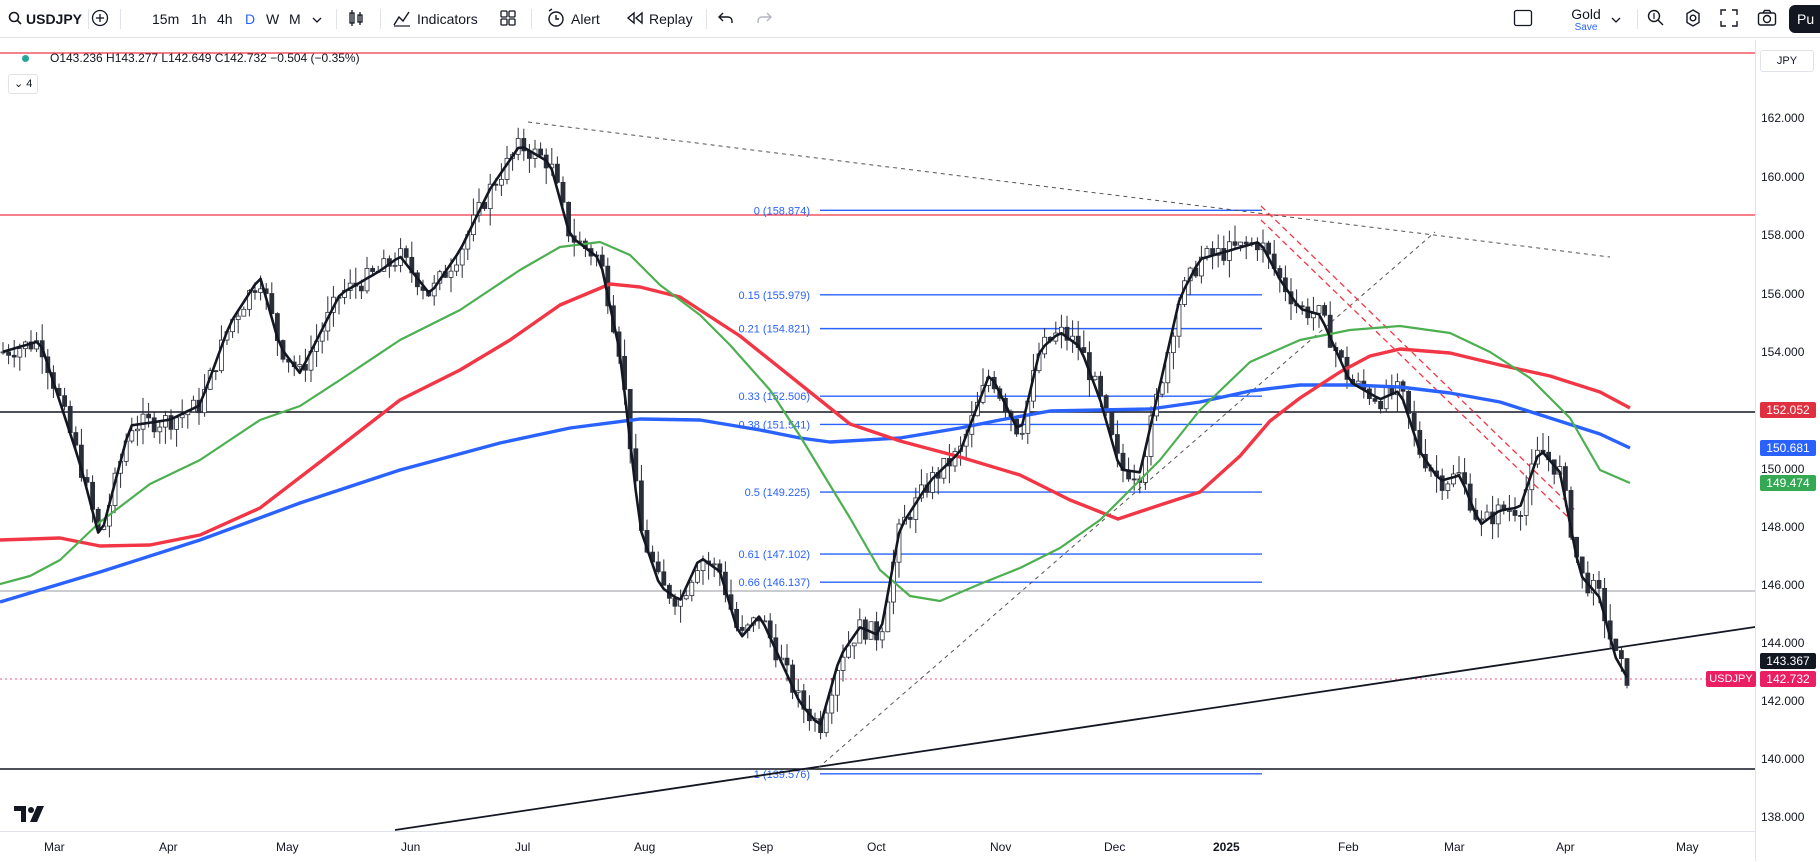 This screenshot has width=1820, height=862. Describe the element at coordinates (1616, 19) in the screenshot. I see `layout-dropdown` at that location.